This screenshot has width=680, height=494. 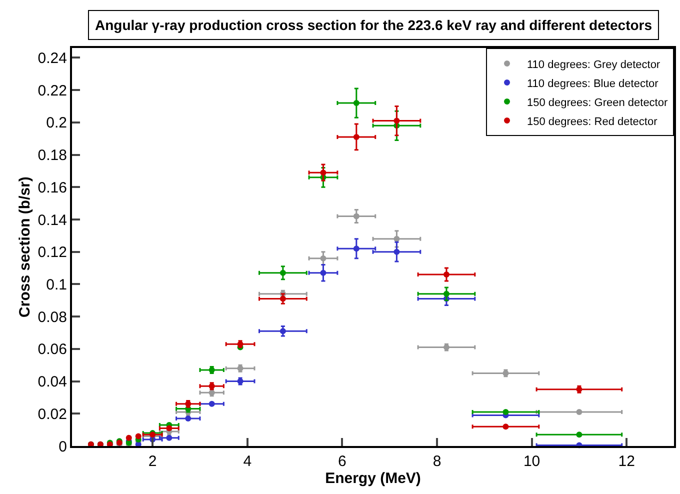 What do you see at coordinates (56, 123) in the screenshot?
I see `y-tick-label: 0.2` at bounding box center [56, 123].